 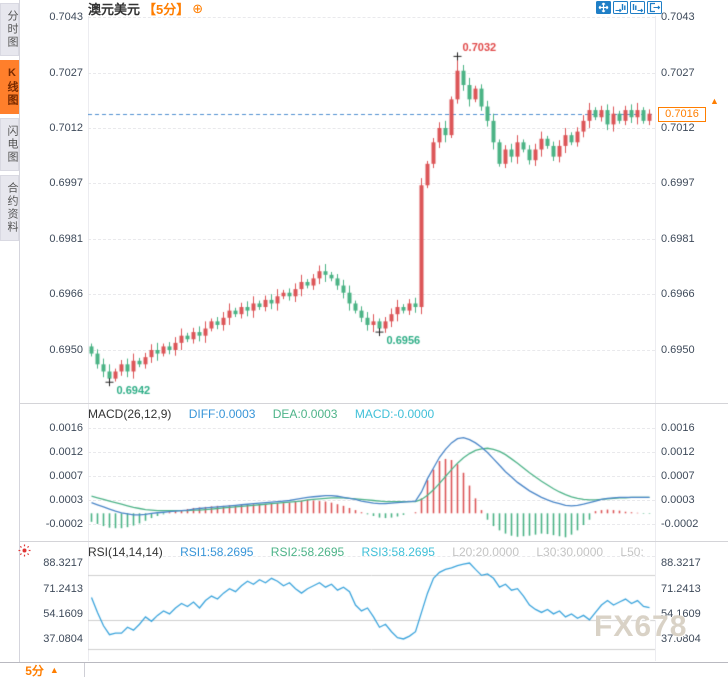 I want to click on rsi-l20-label: L20:20.0000, so click(x=485, y=552).